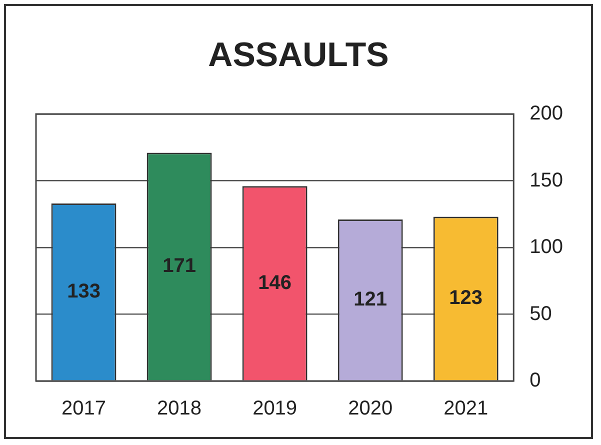  Describe the element at coordinates (84, 409) in the screenshot. I see `x-tick-label: 2017` at that location.